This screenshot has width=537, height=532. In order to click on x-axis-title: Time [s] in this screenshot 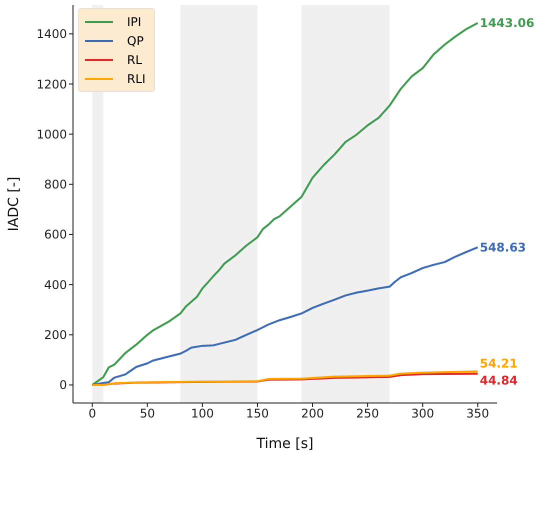, I will do `click(285, 444)`.